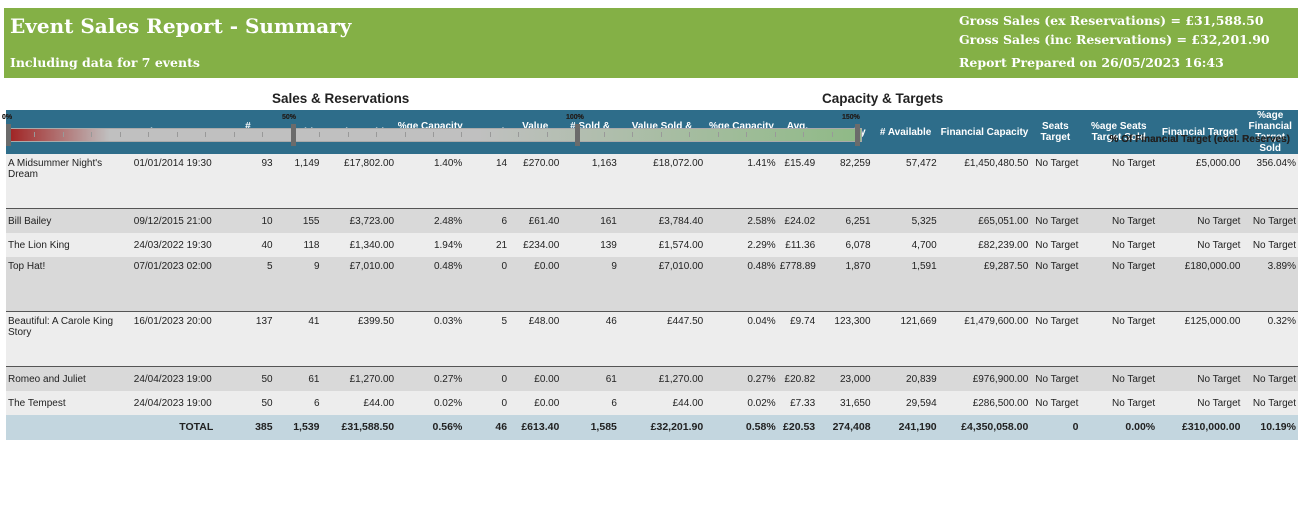 This screenshot has height=524, width=1306. Describe the element at coordinates (105, 62) in the screenshot. I see `report-subtitle: Including data for 7 events` at that location.